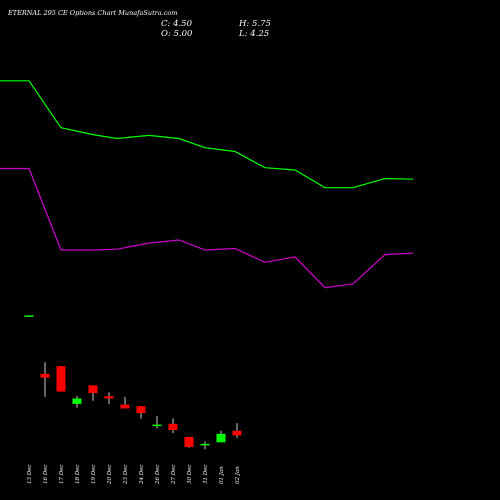 The height and width of the screenshot is (500, 500). What do you see at coordinates (126, 475) in the screenshot?
I see `x-tick-label: 23 Dec` at bounding box center [126, 475].